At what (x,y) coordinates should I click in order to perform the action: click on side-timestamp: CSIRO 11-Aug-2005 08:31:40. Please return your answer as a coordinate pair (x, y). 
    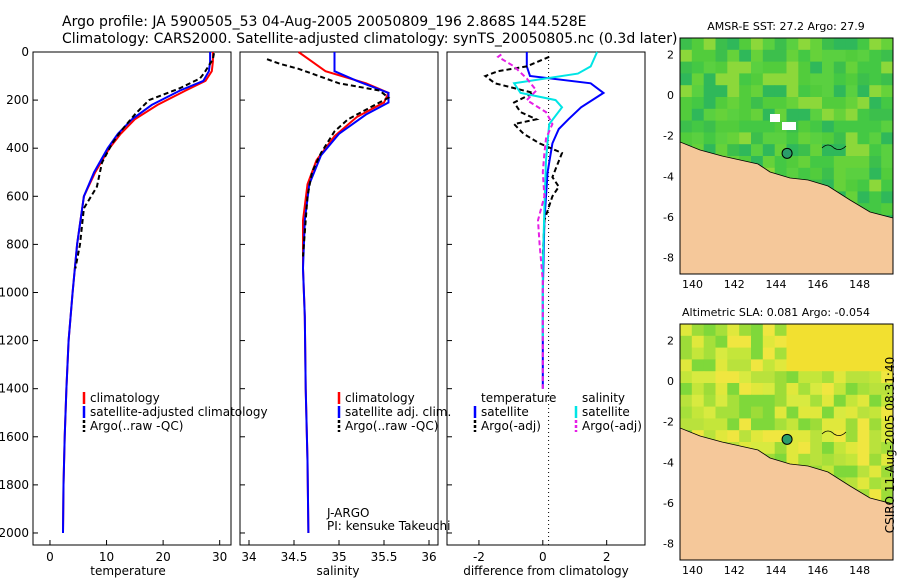
    Looking at the image, I should click on (890, 445).